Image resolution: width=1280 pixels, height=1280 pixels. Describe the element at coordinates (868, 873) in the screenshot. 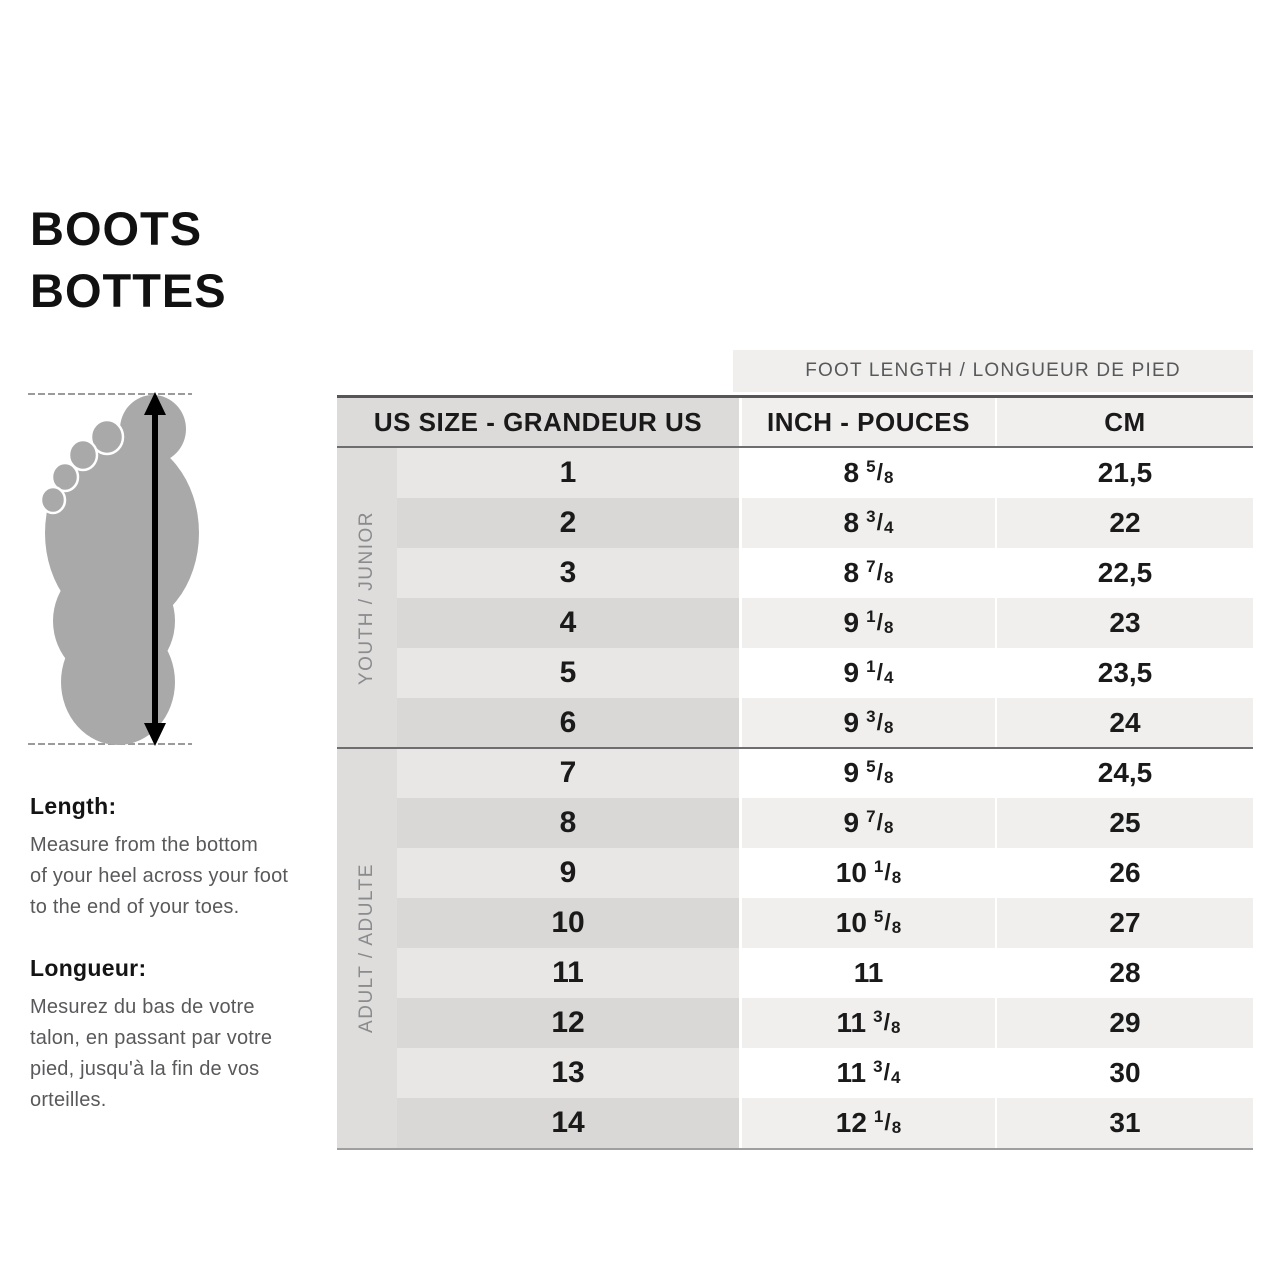

I see `inch-cell: 10 1/8` at that location.